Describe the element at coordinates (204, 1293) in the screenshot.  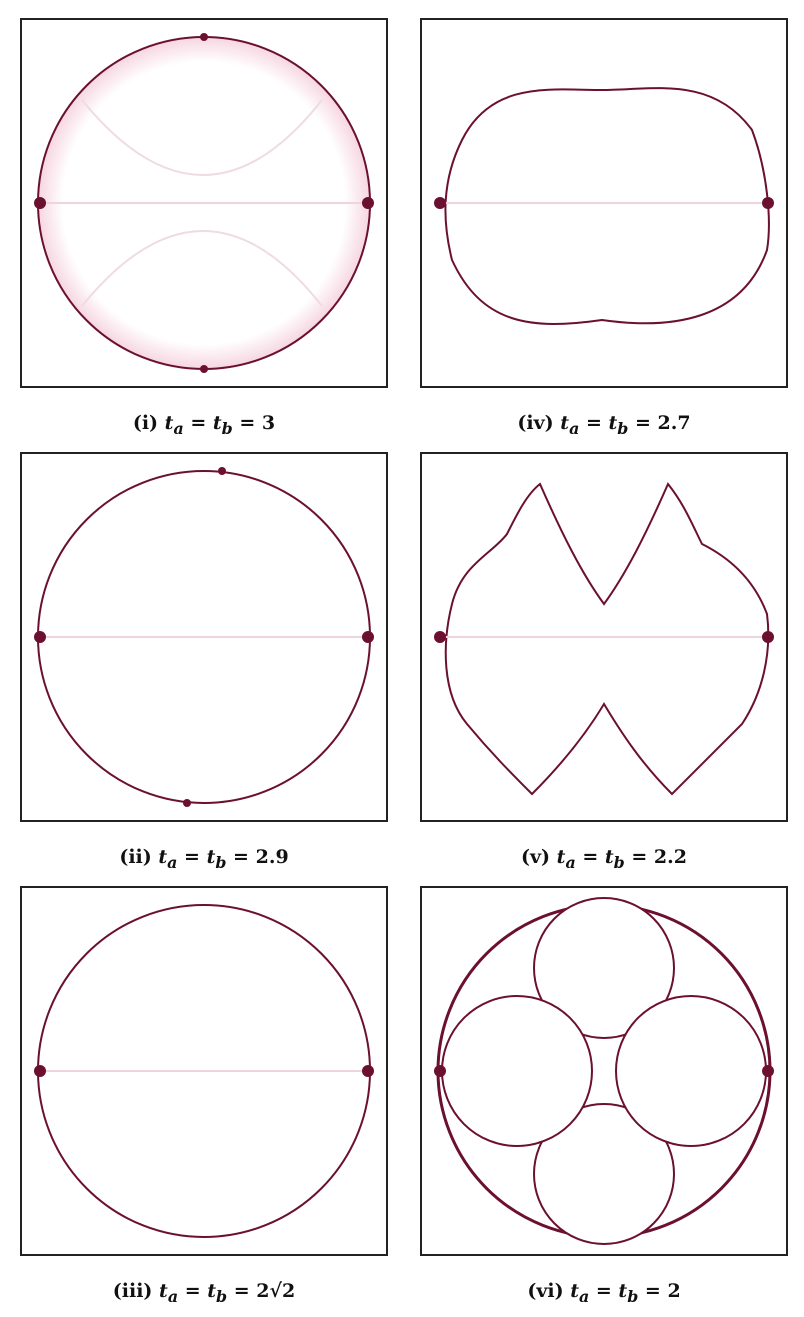
I see `caption-iii: (iii) ta = tb = 2√2` at that location.